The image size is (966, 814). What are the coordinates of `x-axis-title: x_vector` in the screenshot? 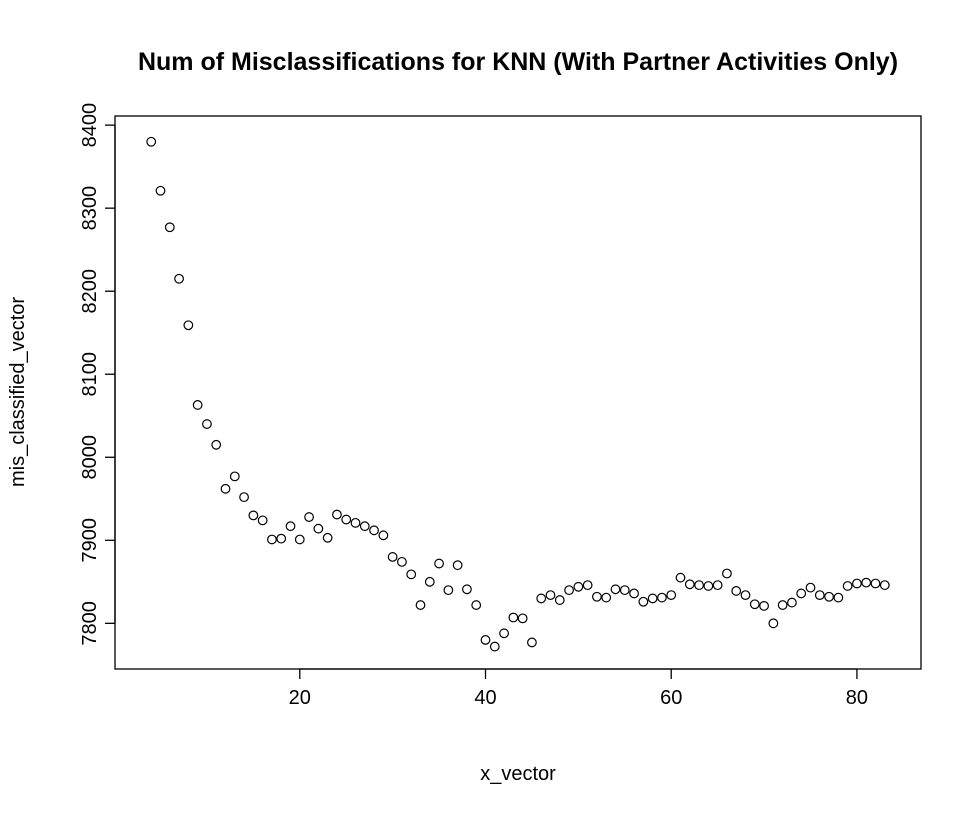 It's located at (518, 774).